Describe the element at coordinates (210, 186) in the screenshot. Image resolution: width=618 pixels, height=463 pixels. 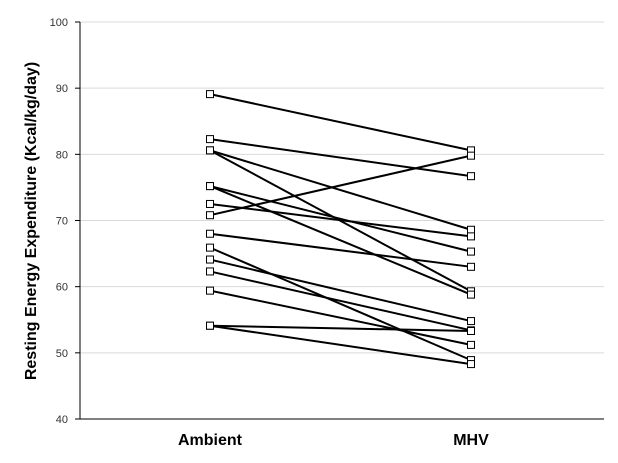
I see `point-6-ambient` at that location.